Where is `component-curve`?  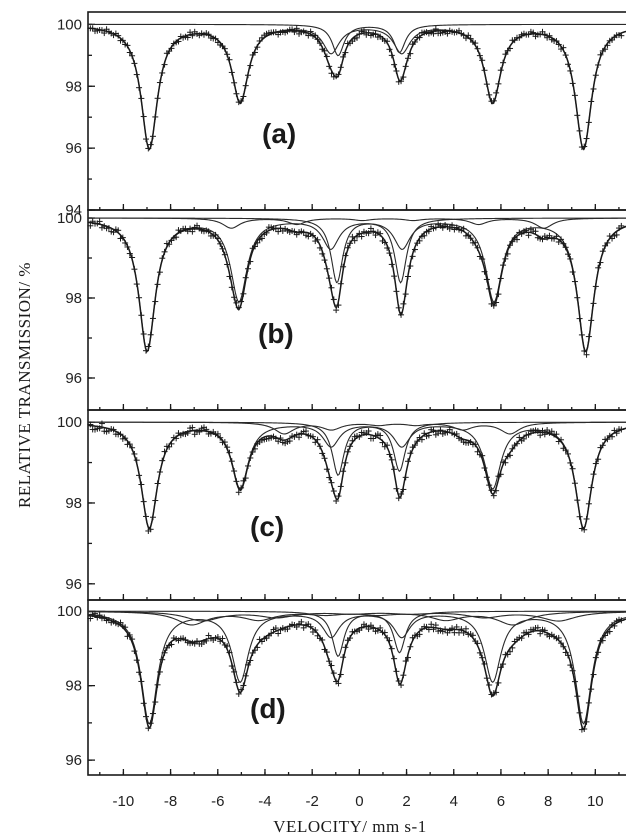
component-curve is located at coordinates (357, 634).